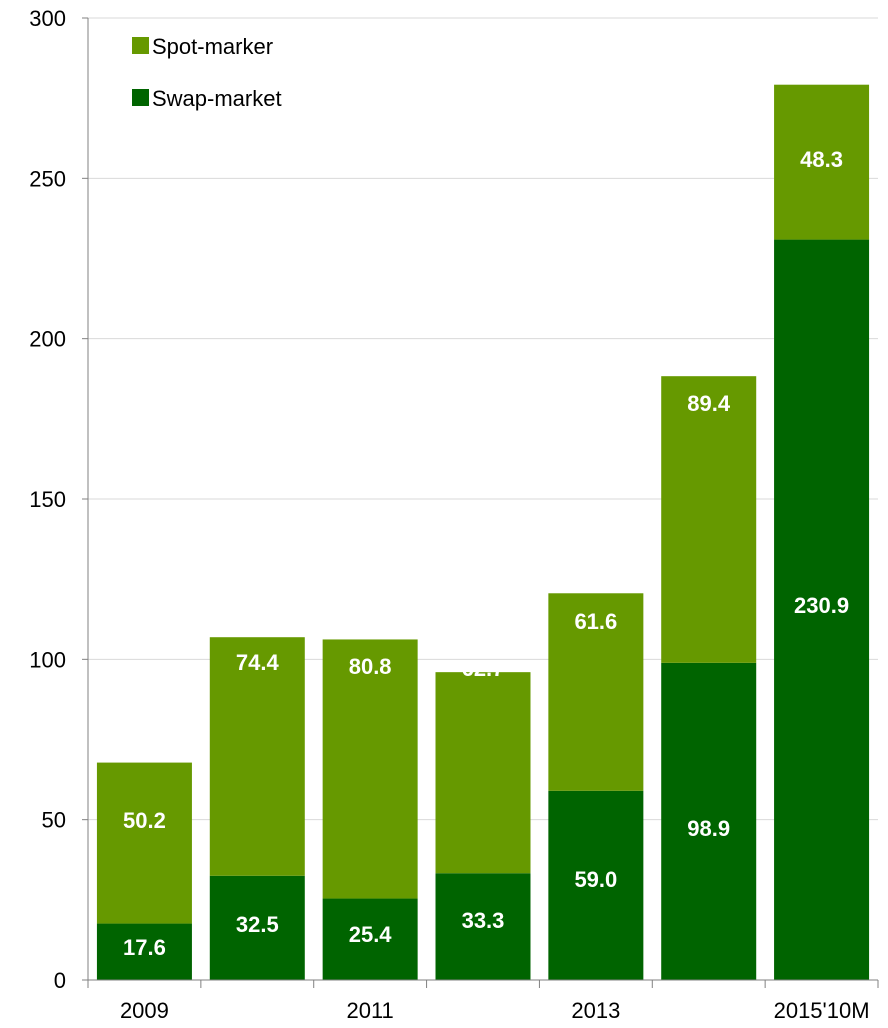 The image size is (888, 1028). I want to click on y-tick-label: 0, so click(60, 980).